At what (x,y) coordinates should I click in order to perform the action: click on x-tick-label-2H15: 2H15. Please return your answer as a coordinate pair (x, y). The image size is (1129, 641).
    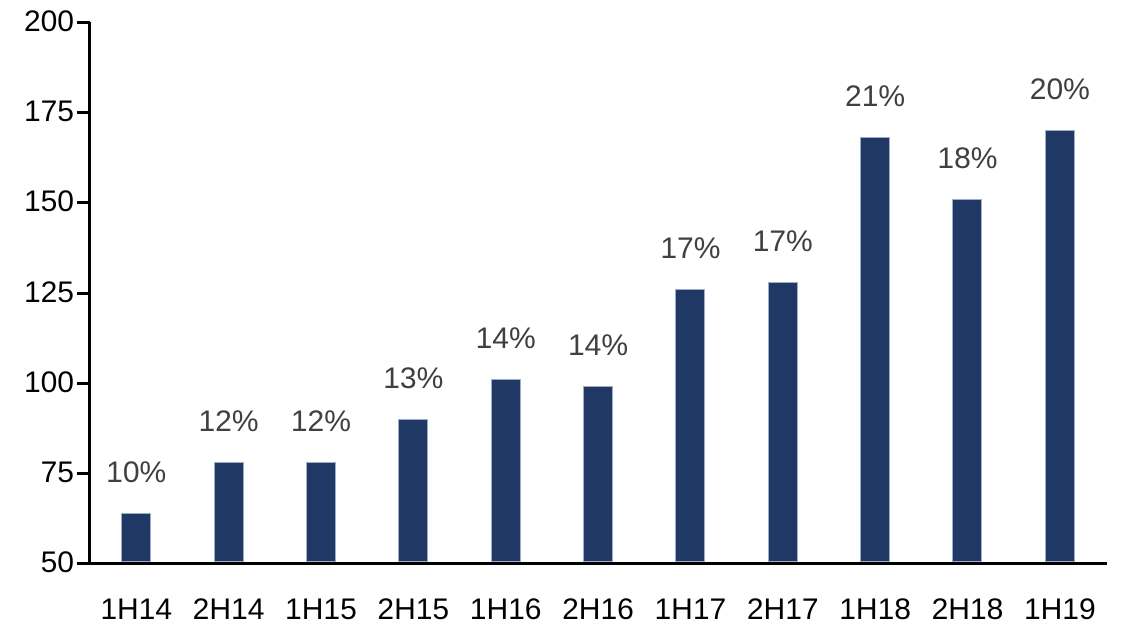
    Looking at the image, I should click on (413, 609).